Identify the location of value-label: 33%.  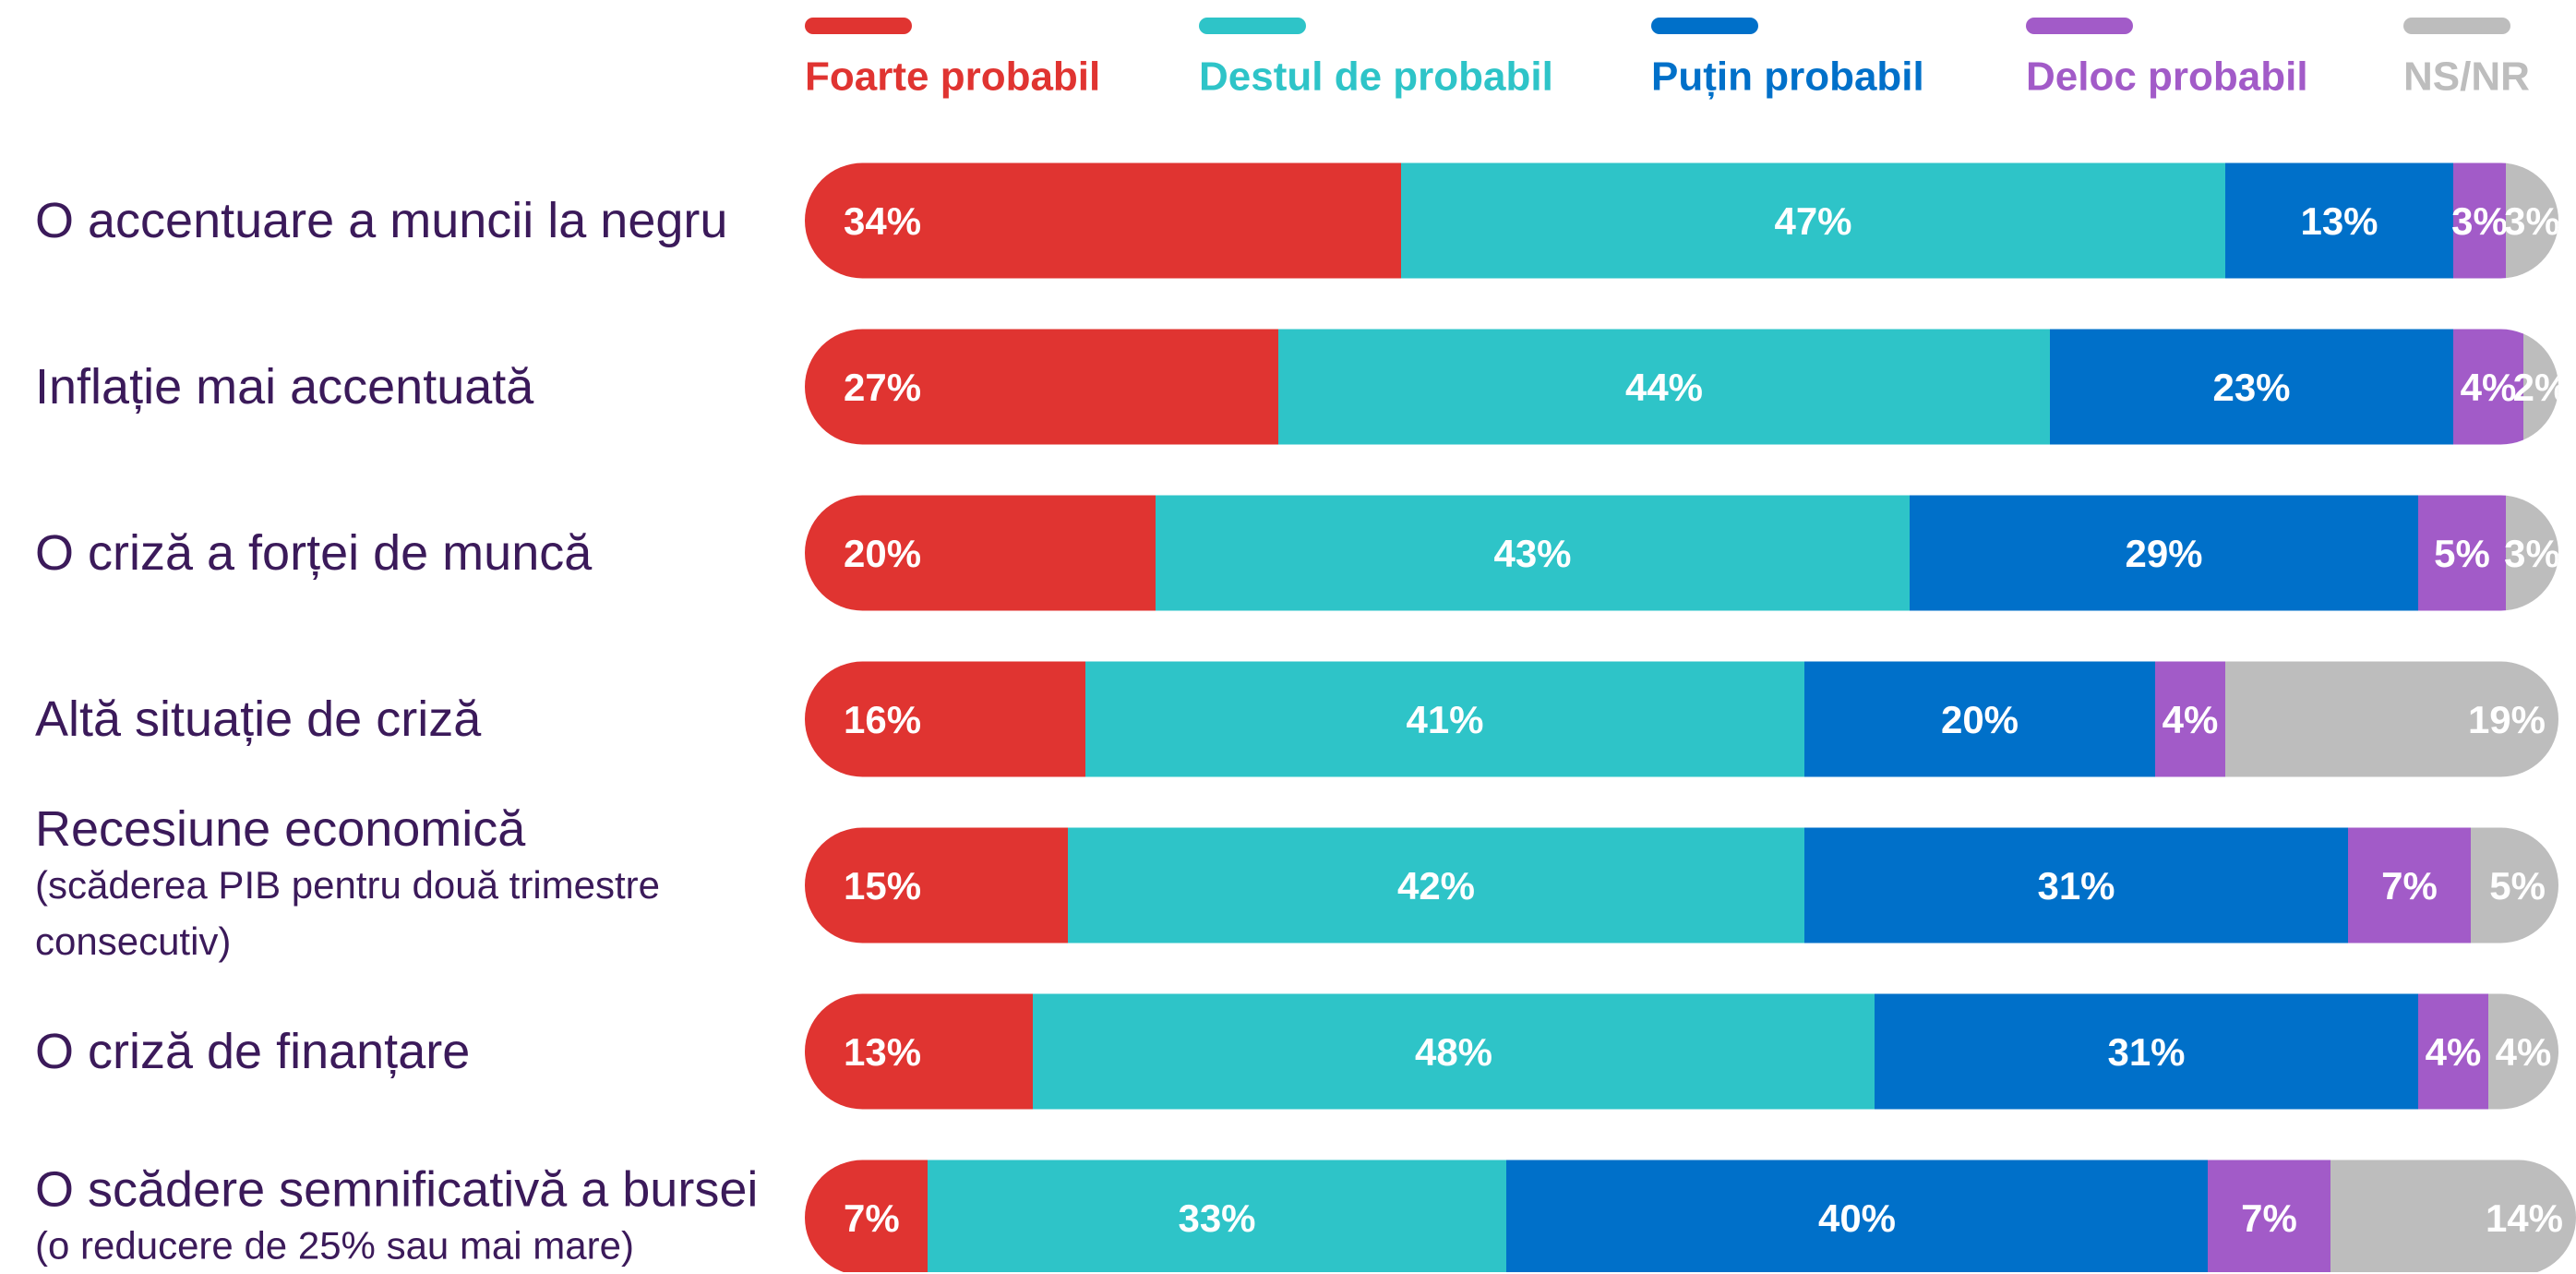
(1217, 1218).